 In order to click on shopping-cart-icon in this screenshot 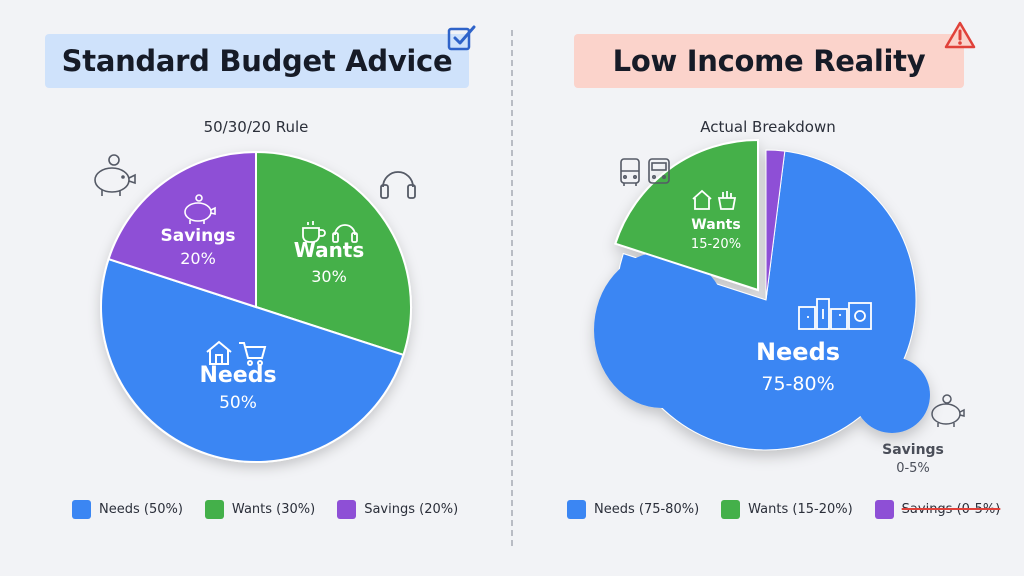, I will do `click(253, 354)`.